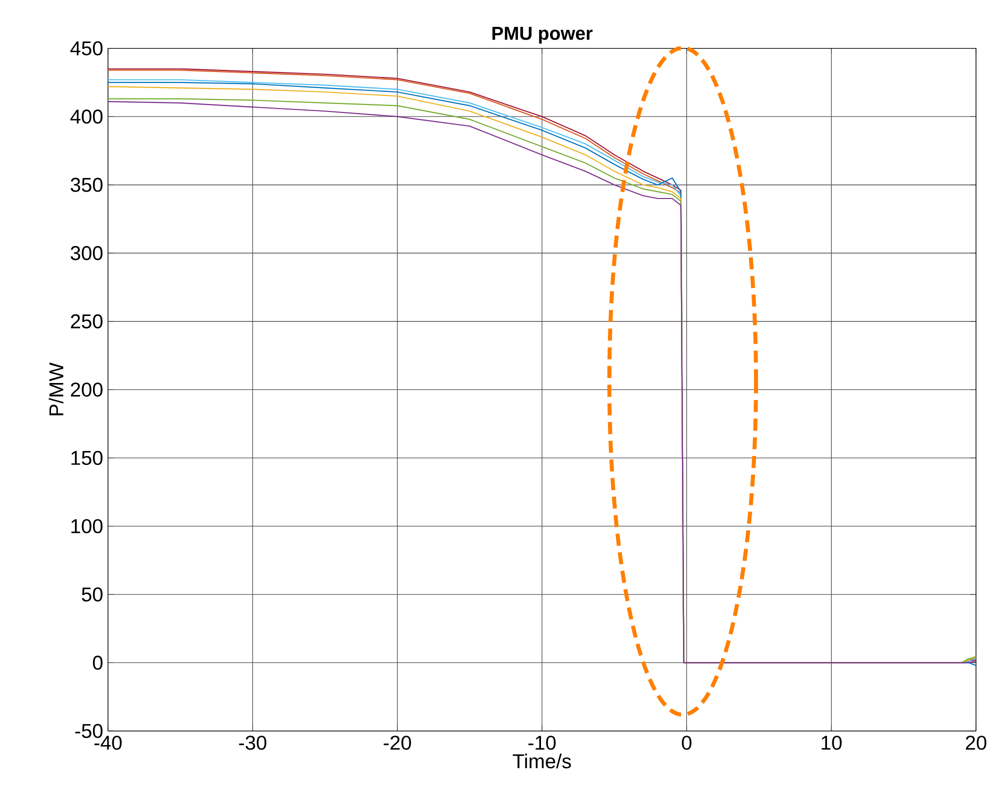  I want to click on x-axis-title: Time/s, so click(541, 761).